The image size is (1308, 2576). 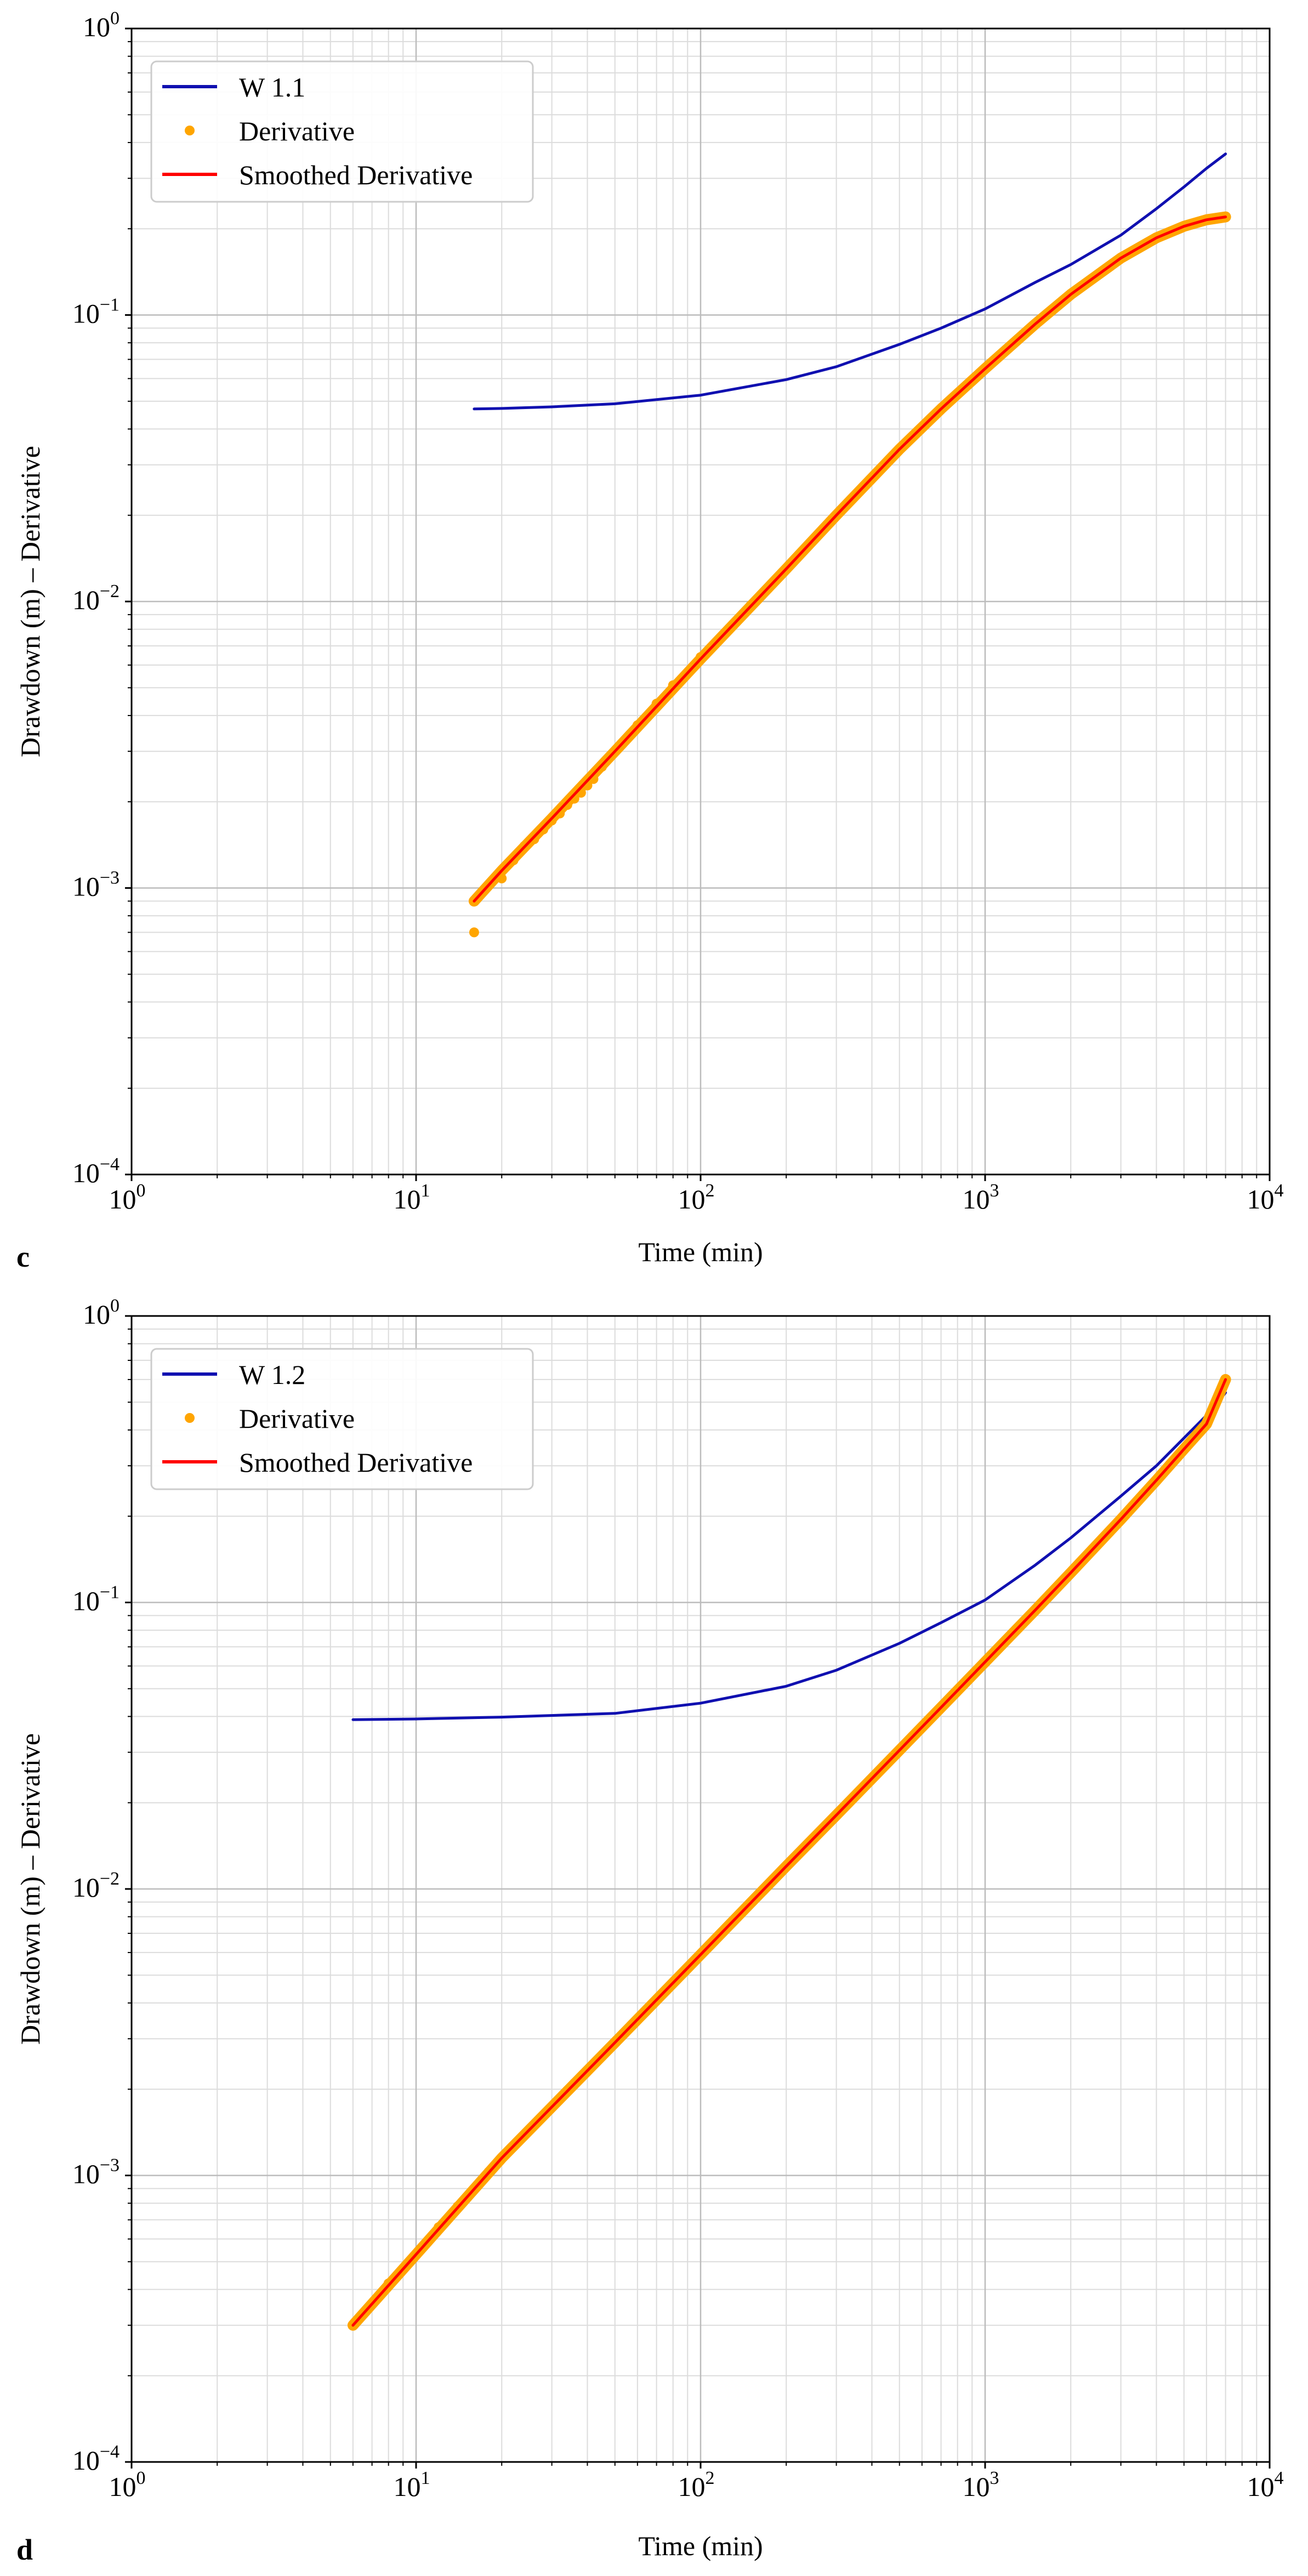 I want to click on legend: W 1.2 Derivative Smoothed Derivative, so click(x=342, y=1419).